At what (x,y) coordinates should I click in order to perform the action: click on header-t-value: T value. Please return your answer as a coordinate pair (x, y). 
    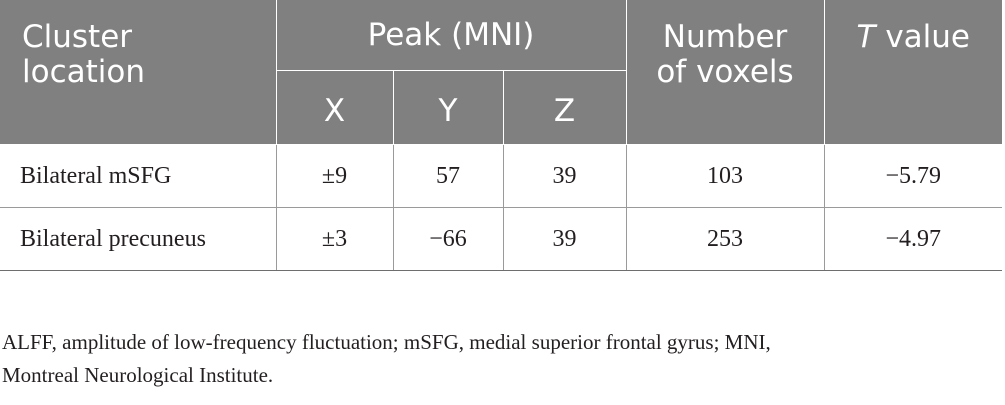
    Looking at the image, I should click on (913, 72).